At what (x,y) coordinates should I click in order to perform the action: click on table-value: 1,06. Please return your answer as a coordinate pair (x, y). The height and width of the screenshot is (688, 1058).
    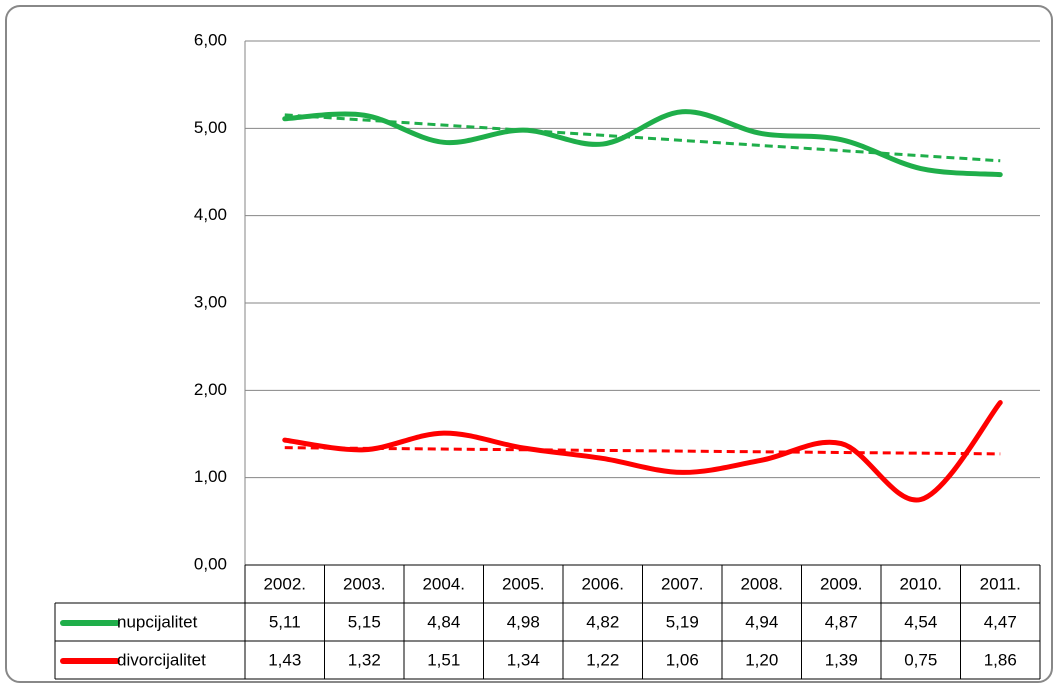
    Looking at the image, I should click on (682, 659).